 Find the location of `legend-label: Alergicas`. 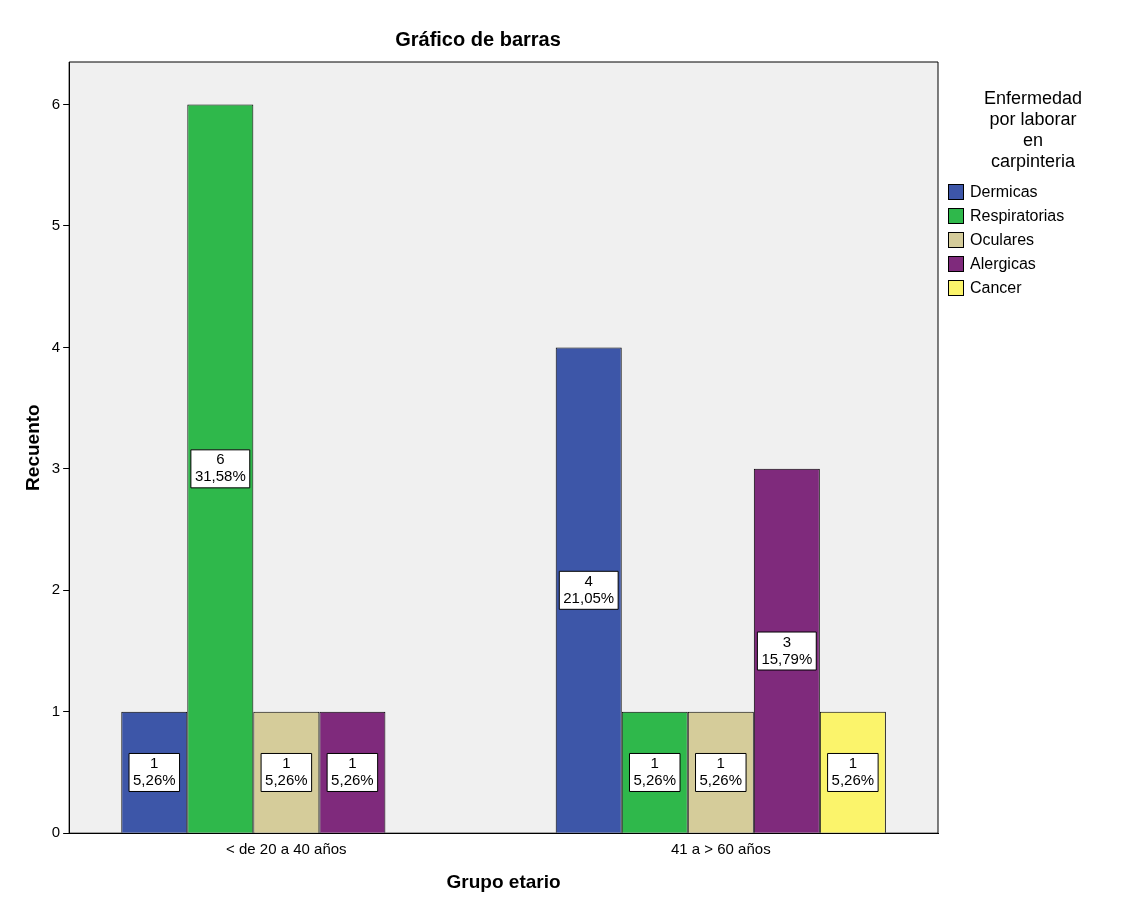

legend-label: Alergicas is located at coordinates (1003, 264).